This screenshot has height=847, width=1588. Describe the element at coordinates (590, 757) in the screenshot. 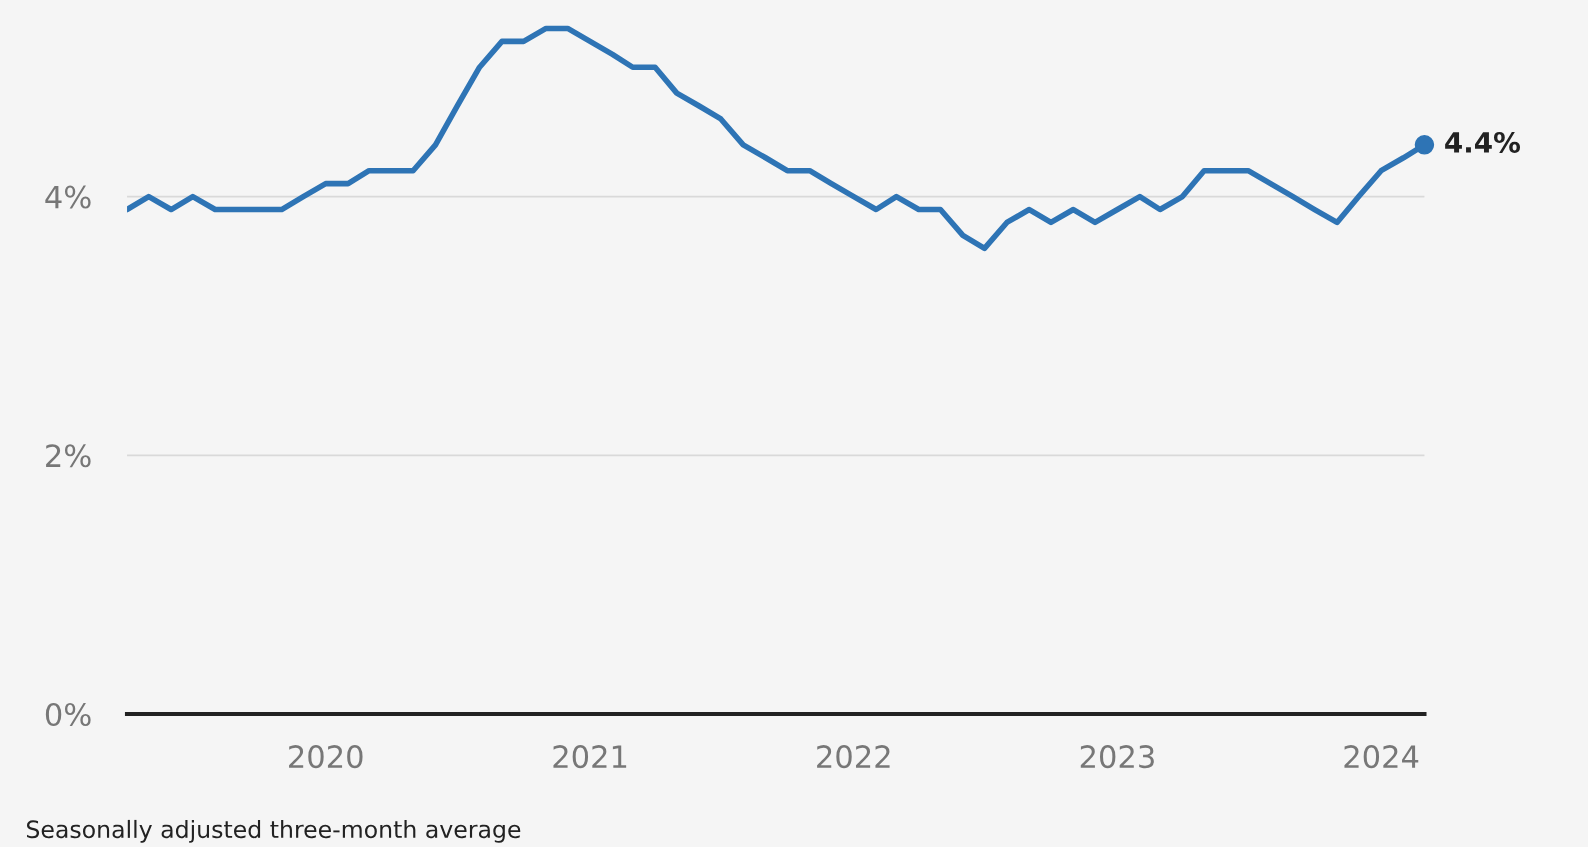

I see `x-tick-label: 2021` at that location.